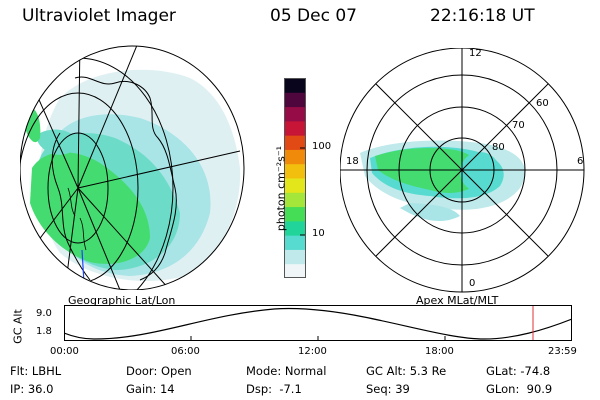 Image resolution: width=600 pixels, height=400 pixels. Describe the element at coordinates (274, 389) in the screenshot. I see `dsp-info: Dsp: -7.1` at that location.